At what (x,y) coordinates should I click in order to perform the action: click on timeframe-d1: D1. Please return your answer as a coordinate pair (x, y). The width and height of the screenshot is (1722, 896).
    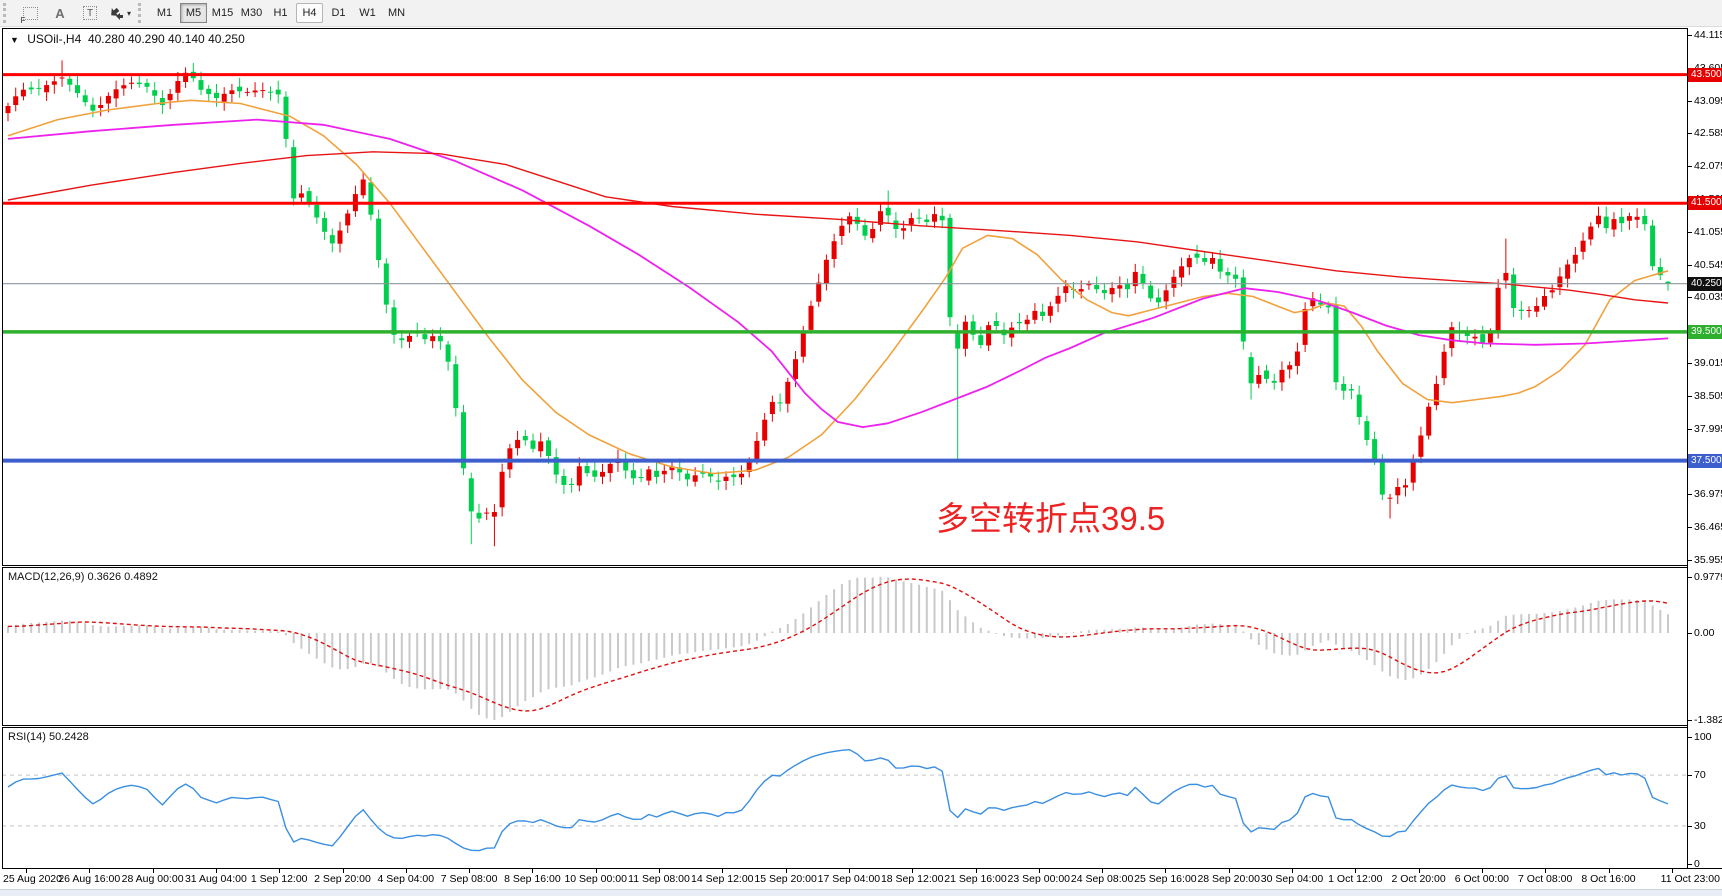
    Looking at the image, I should click on (338, 13).